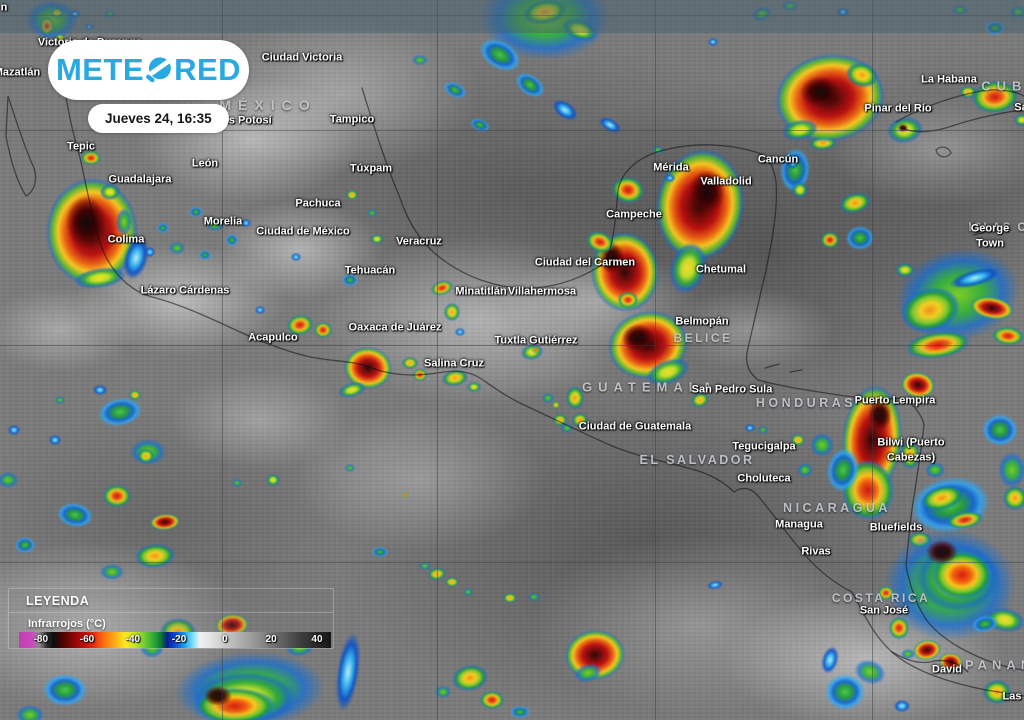  I want to click on city-label: Mazatlán, so click(20, 72).